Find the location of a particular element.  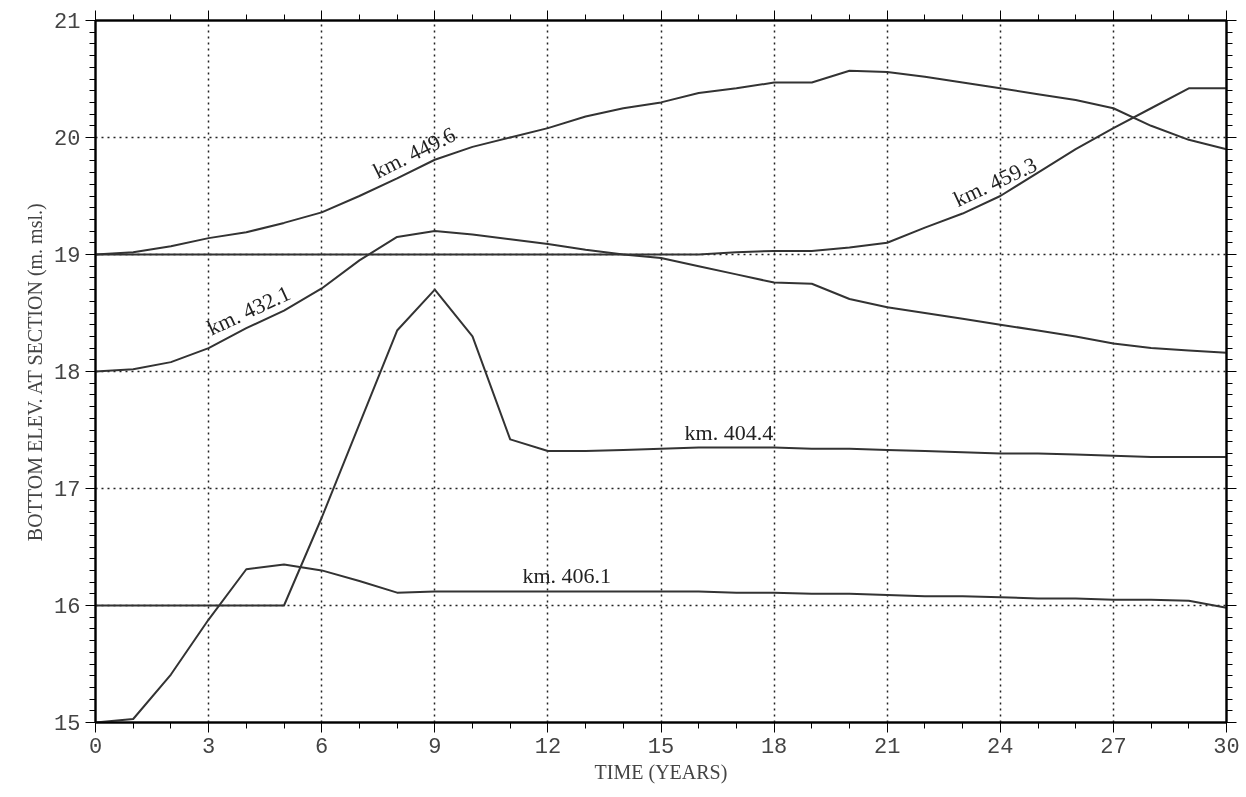

y-tick-label: 20 is located at coordinates (67, 139).